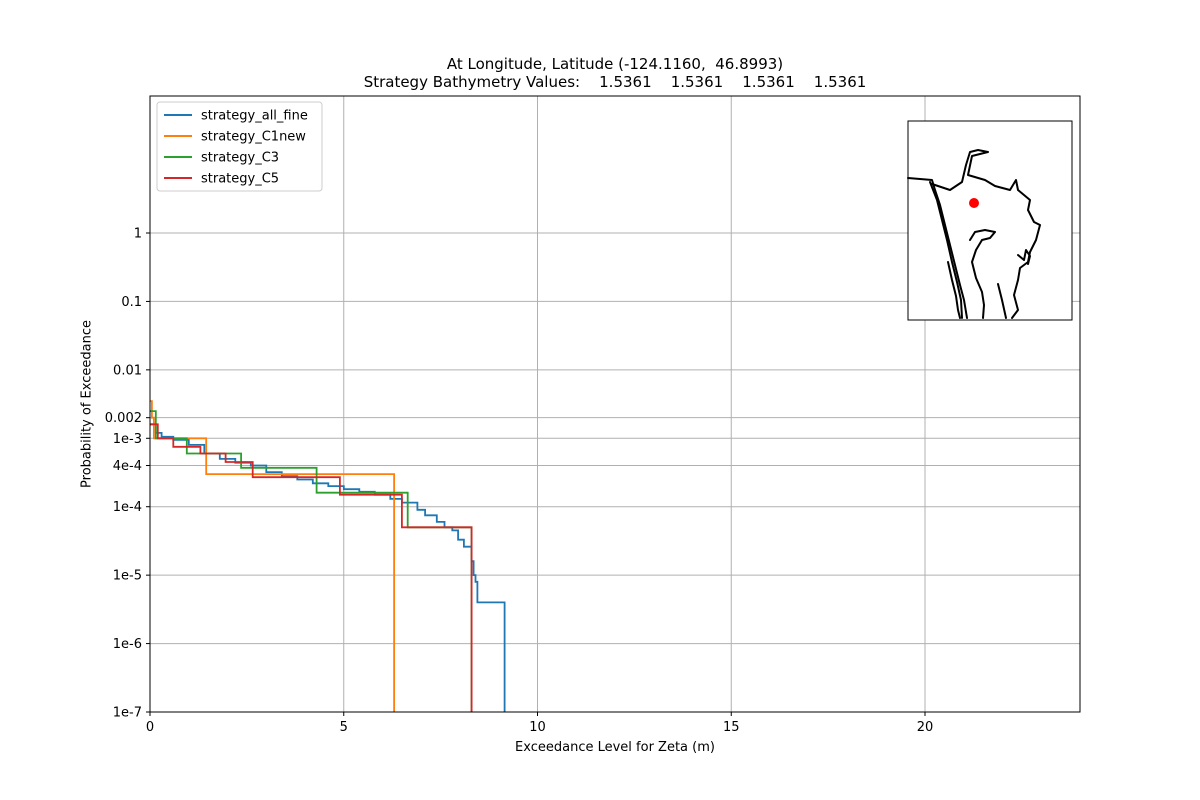 The height and width of the screenshot is (800, 1200). What do you see at coordinates (123, 418) in the screenshot?
I see `y-tick-label: 0.002` at bounding box center [123, 418].